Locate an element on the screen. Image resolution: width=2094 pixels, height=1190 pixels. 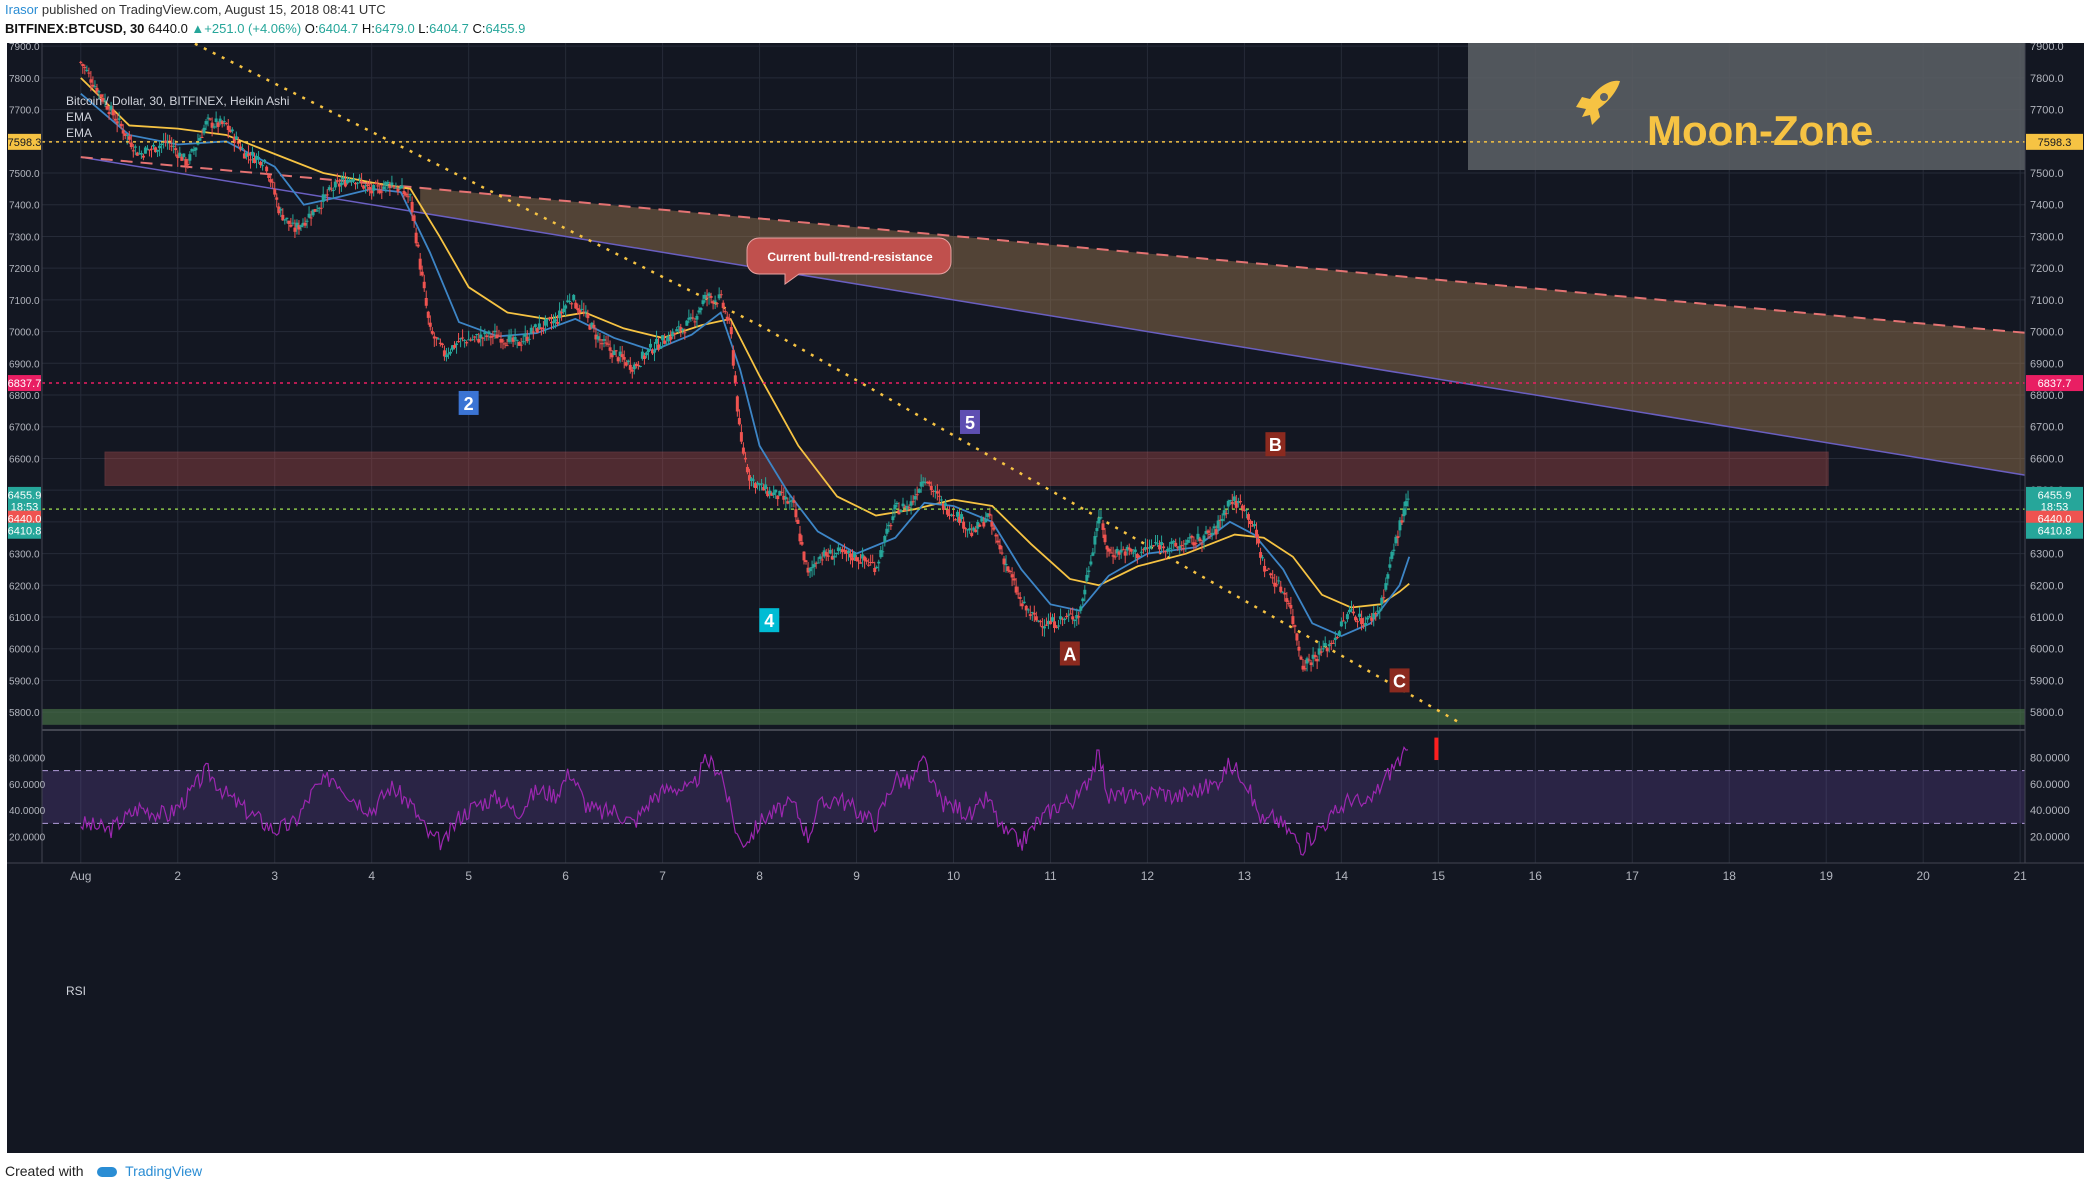
support-zone is located at coordinates (1033, 716).